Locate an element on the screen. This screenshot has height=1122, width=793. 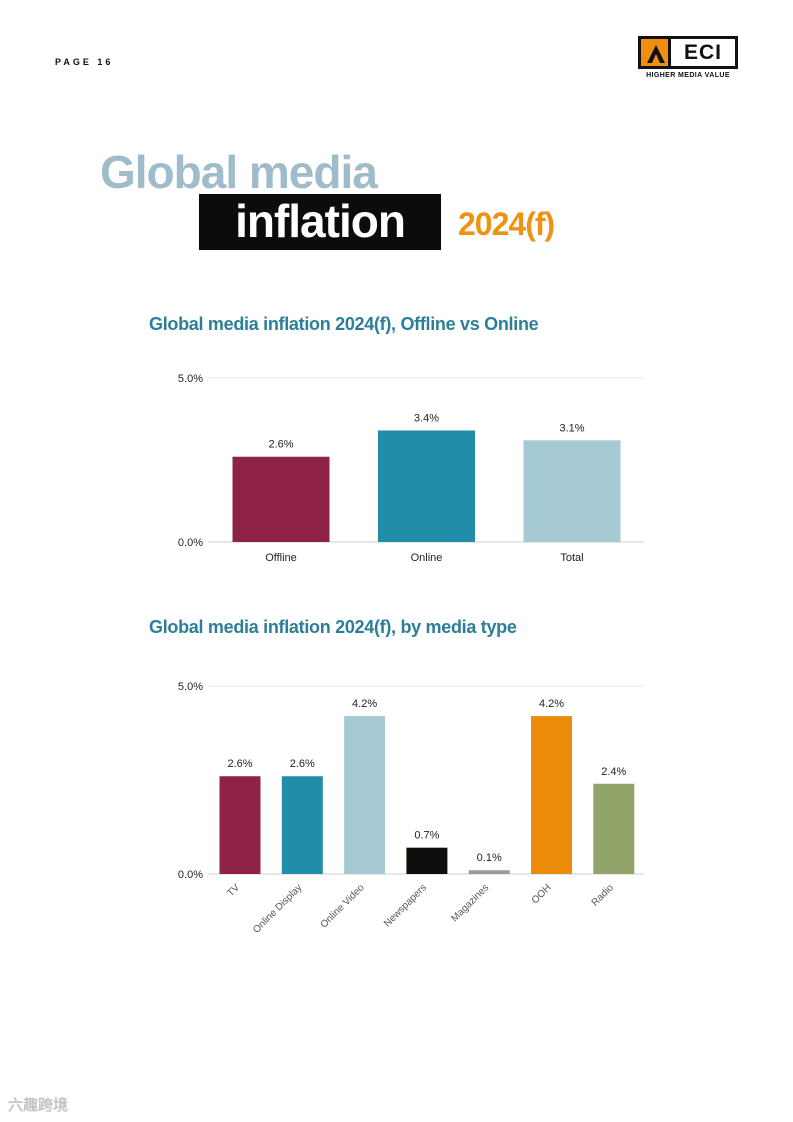
x-tick-label: Newspapers is located at coordinates (405, 905).